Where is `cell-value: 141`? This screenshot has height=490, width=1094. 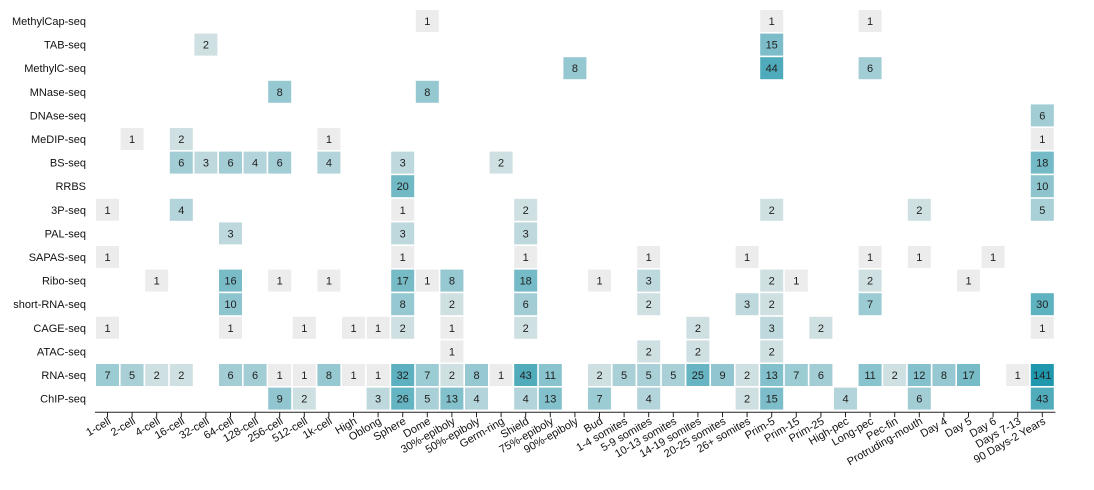 cell-value: 141 is located at coordinates (1042, 376).